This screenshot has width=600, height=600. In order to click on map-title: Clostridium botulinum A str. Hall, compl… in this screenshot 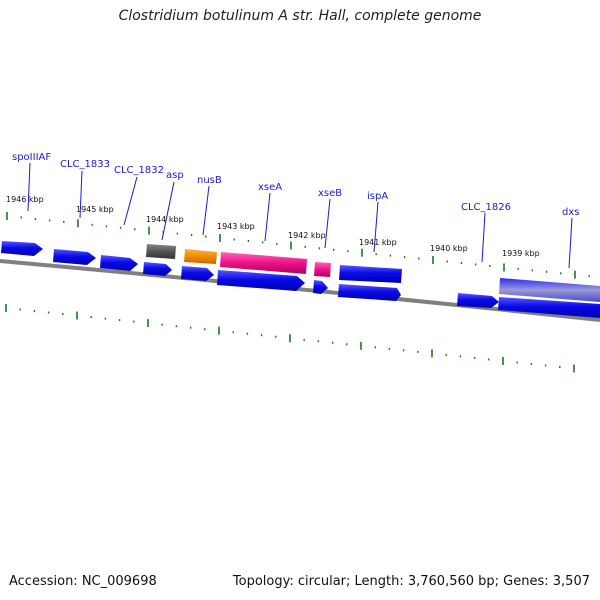, I will do `click(300, 16)`.